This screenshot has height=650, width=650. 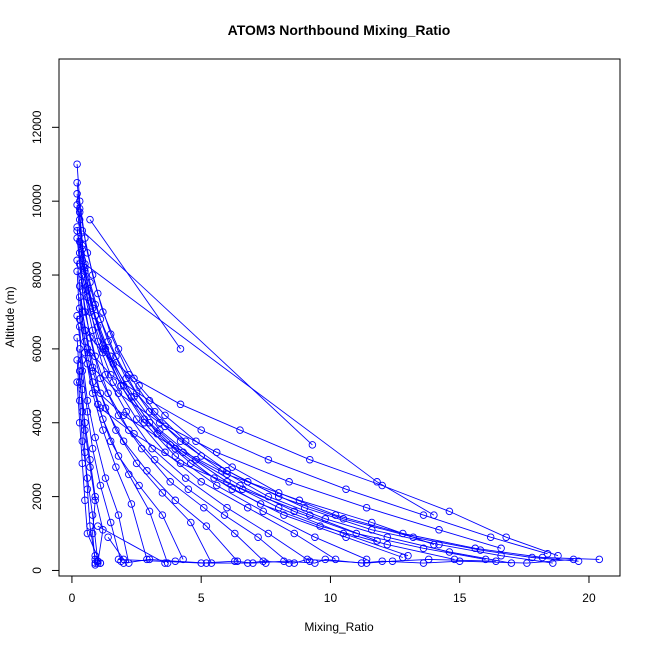 What do you see at coordinates (589, 598) in the screenshot?
I see `x-tick-label: 20` at bounding box center [589, 598].